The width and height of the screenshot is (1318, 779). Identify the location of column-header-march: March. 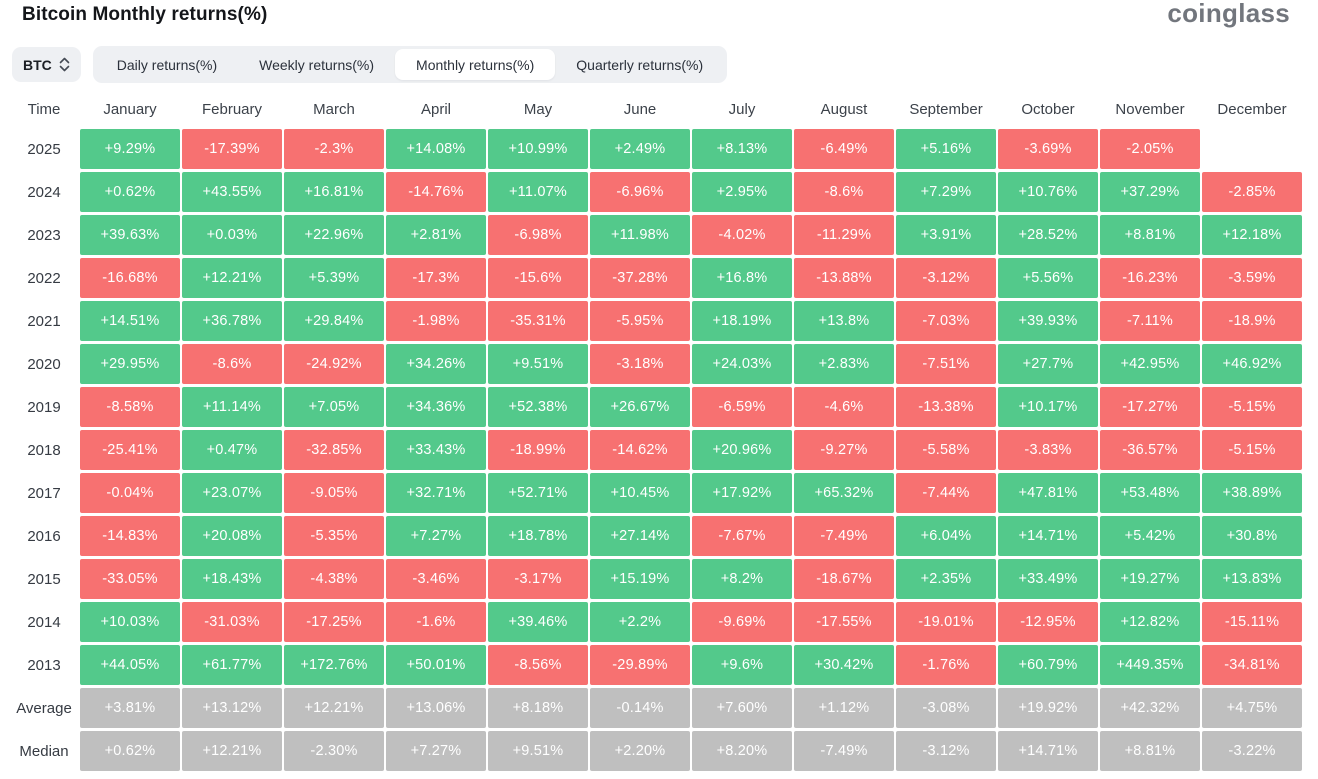
(334, 109).